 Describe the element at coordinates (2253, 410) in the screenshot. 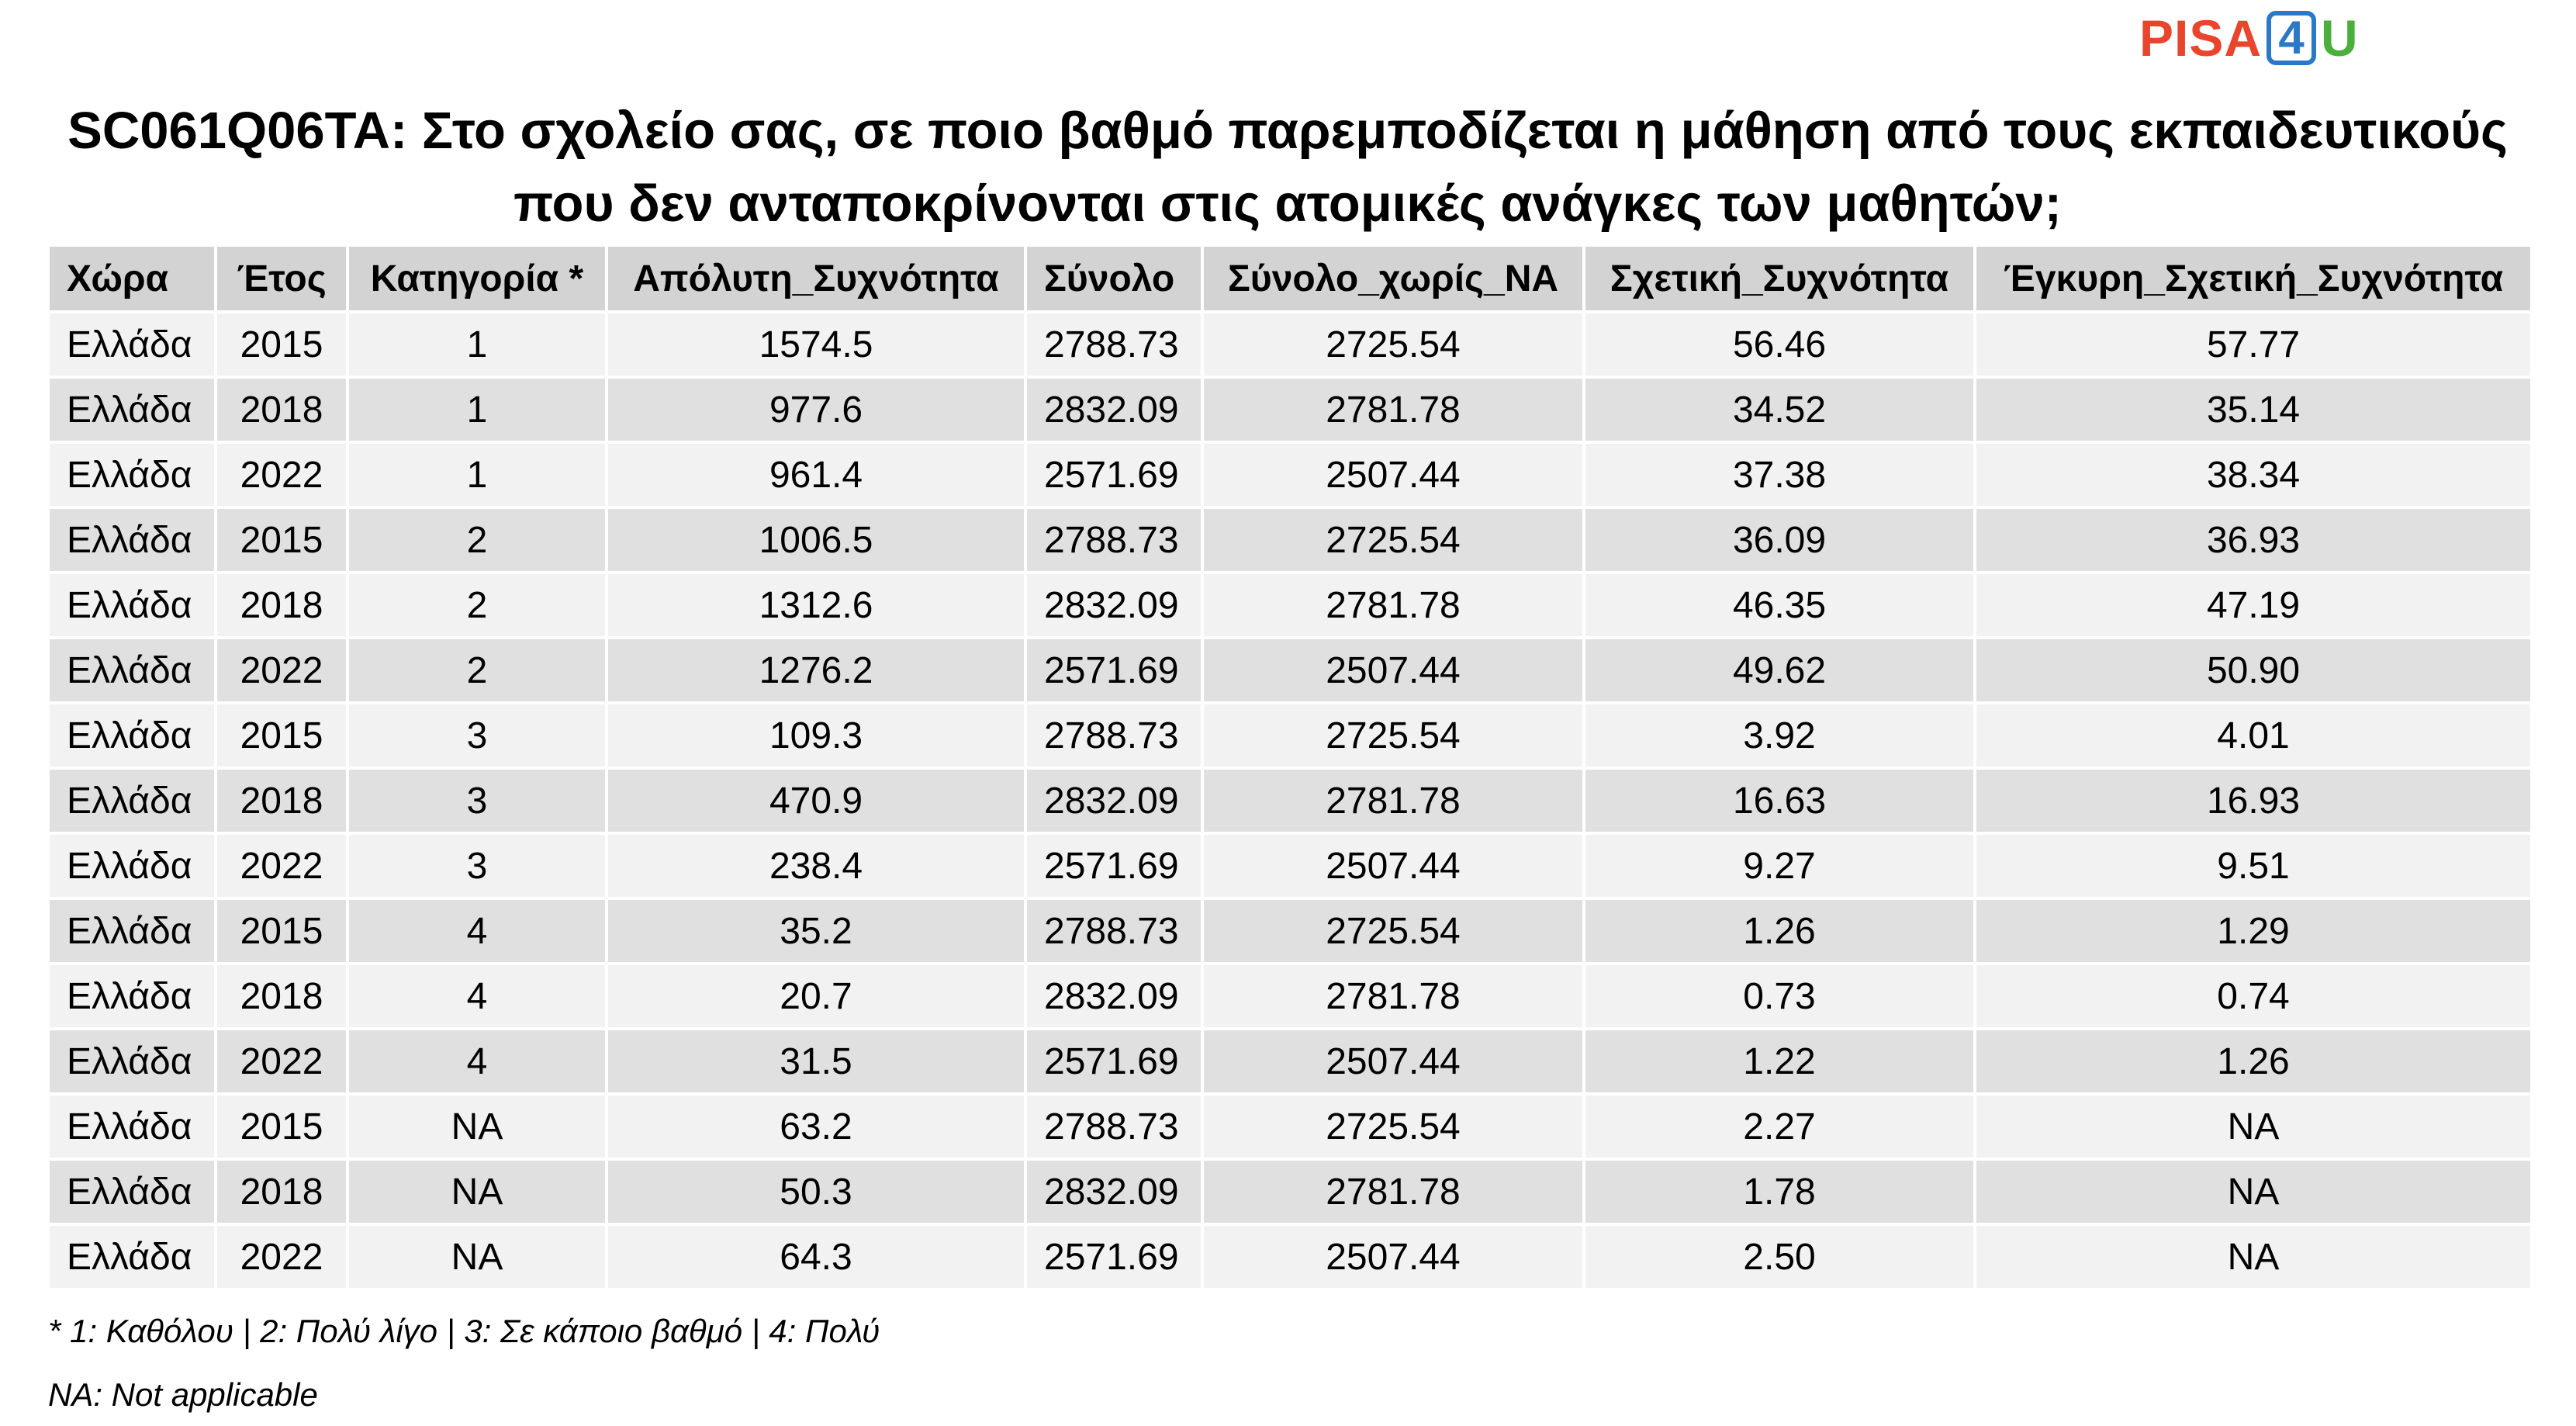

I see `cell-valid-relative-frequency: 35.14` at that location.